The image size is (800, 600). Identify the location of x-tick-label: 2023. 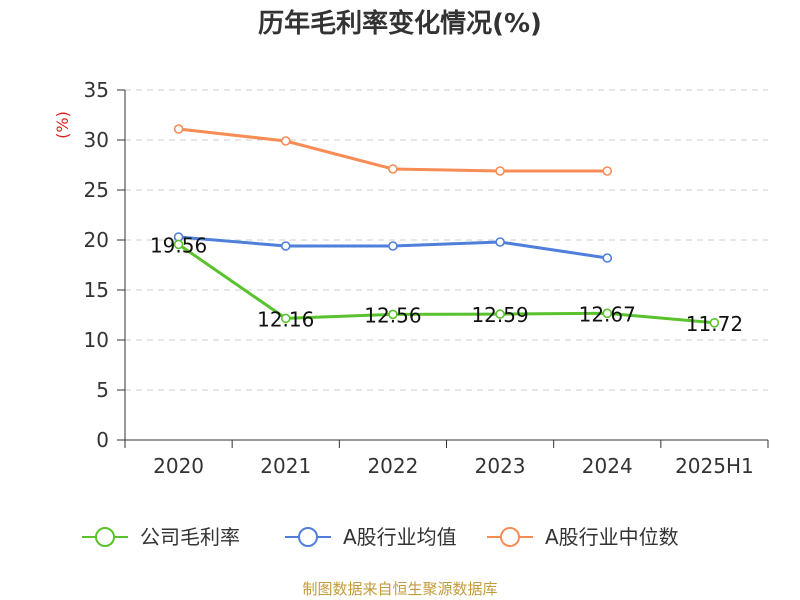
(500, 466).